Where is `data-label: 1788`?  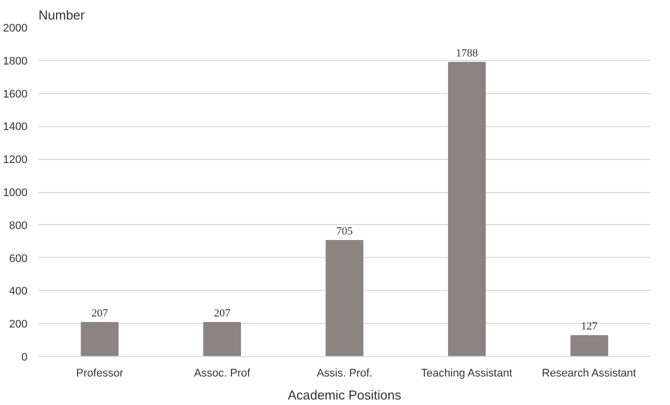 data-label: 1788 is located at coordinates (467, 53).